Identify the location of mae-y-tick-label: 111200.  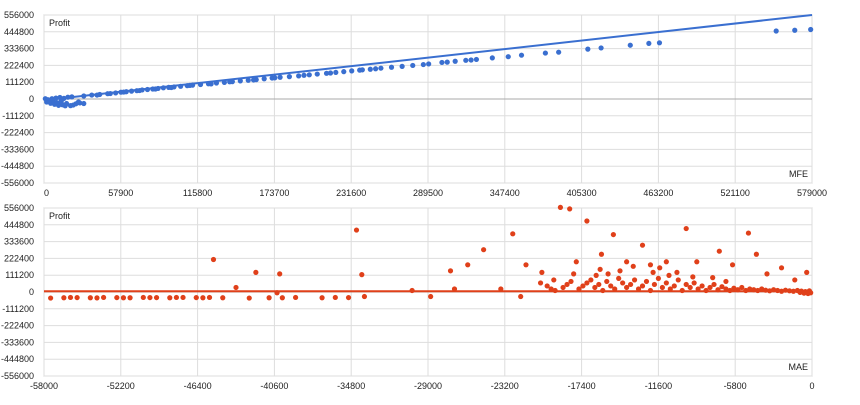
(19, 275).